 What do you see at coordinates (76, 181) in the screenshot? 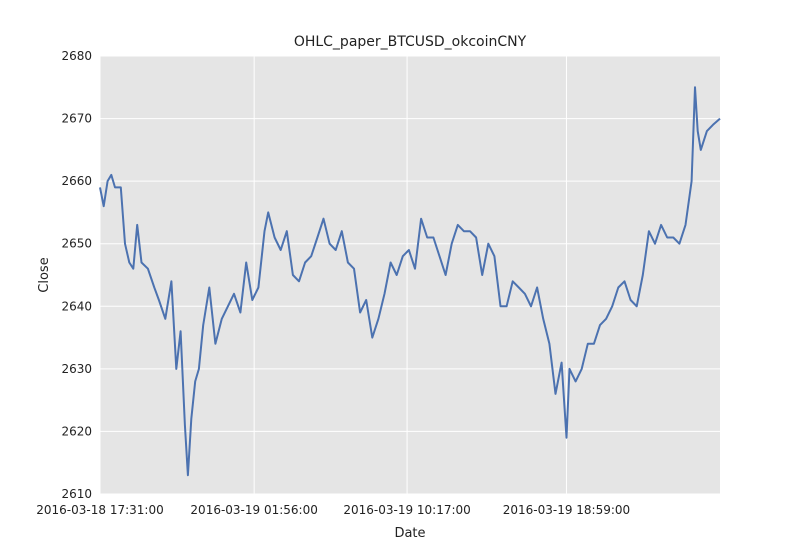
I see `y-tick-label: 2660` at bounding box center [76, 181].